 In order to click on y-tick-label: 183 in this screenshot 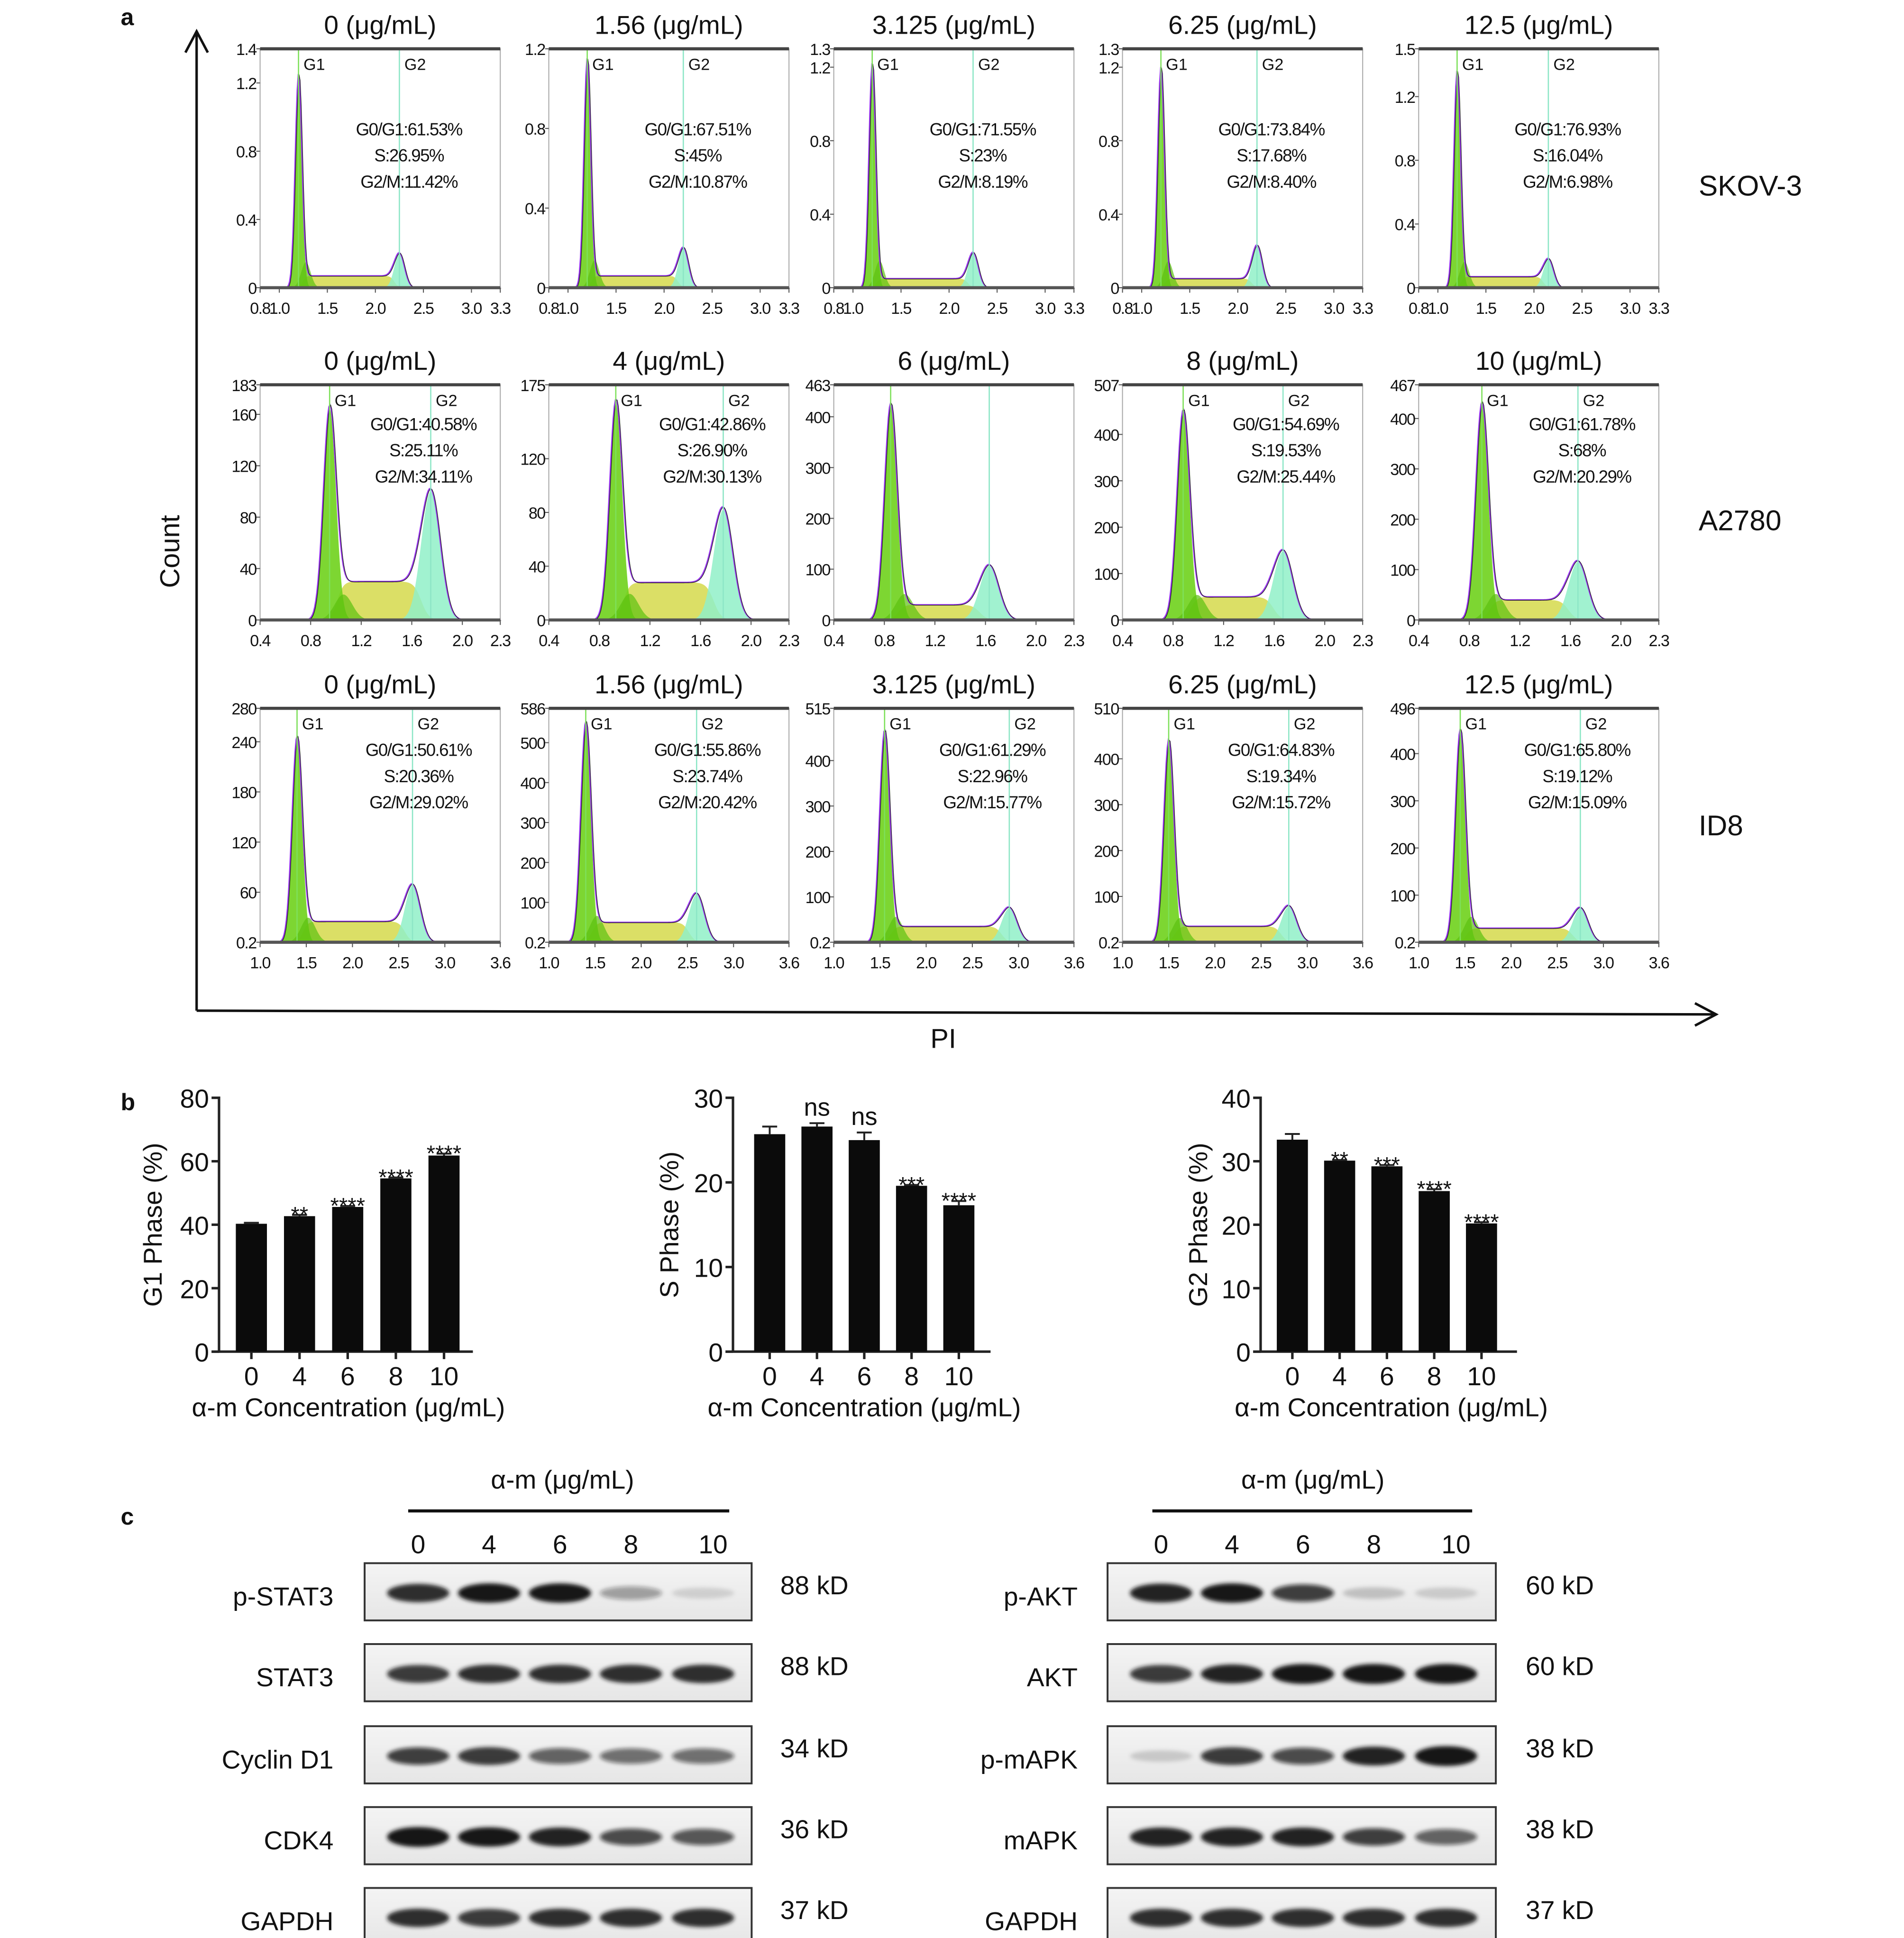, I will do `click(245, 386)`.